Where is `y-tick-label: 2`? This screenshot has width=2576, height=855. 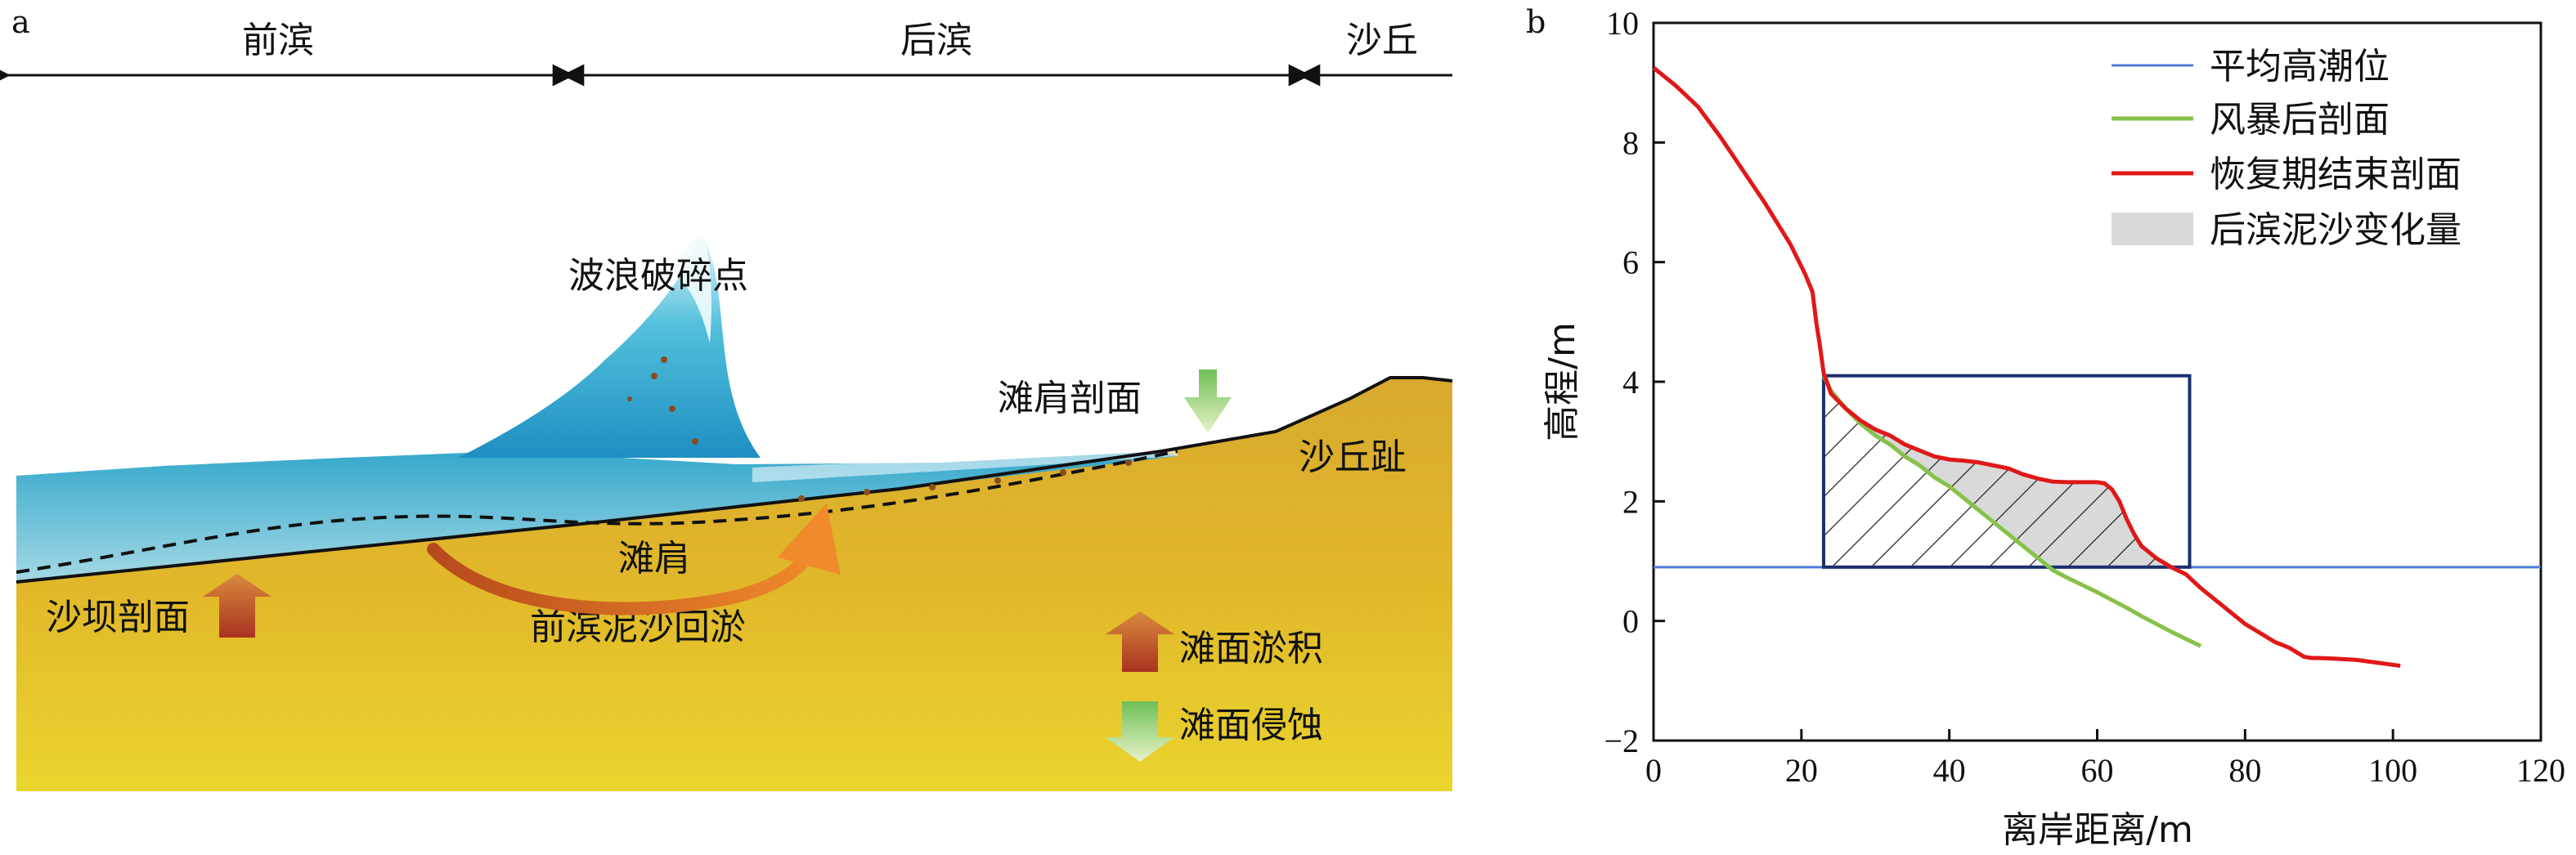 y-tick-label: 2 is located at coordinates (1631, 501).